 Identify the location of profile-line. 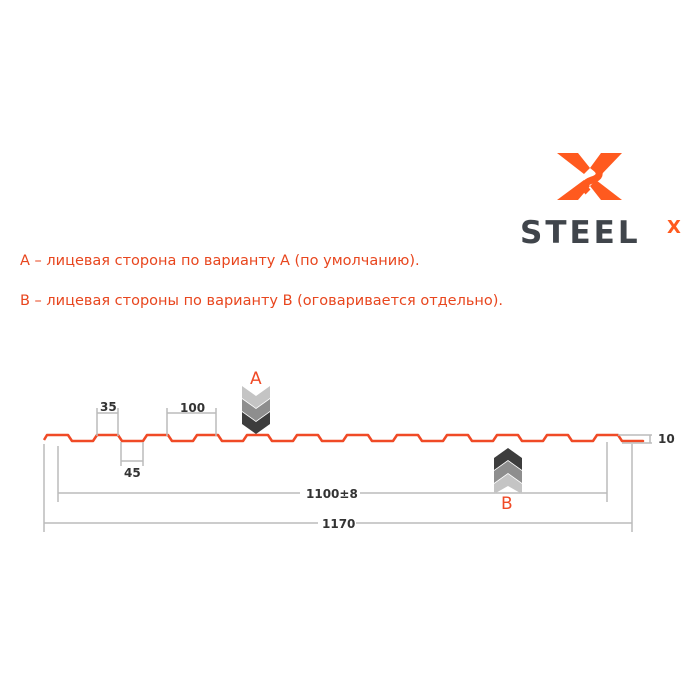
(343, 438).